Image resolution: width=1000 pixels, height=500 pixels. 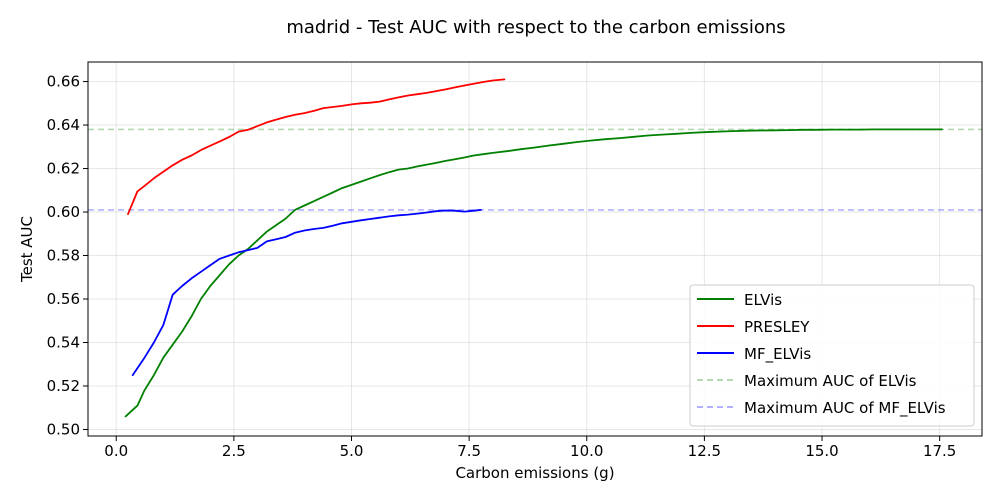 I want to click on legend-frame, so click(x=832, y=355).